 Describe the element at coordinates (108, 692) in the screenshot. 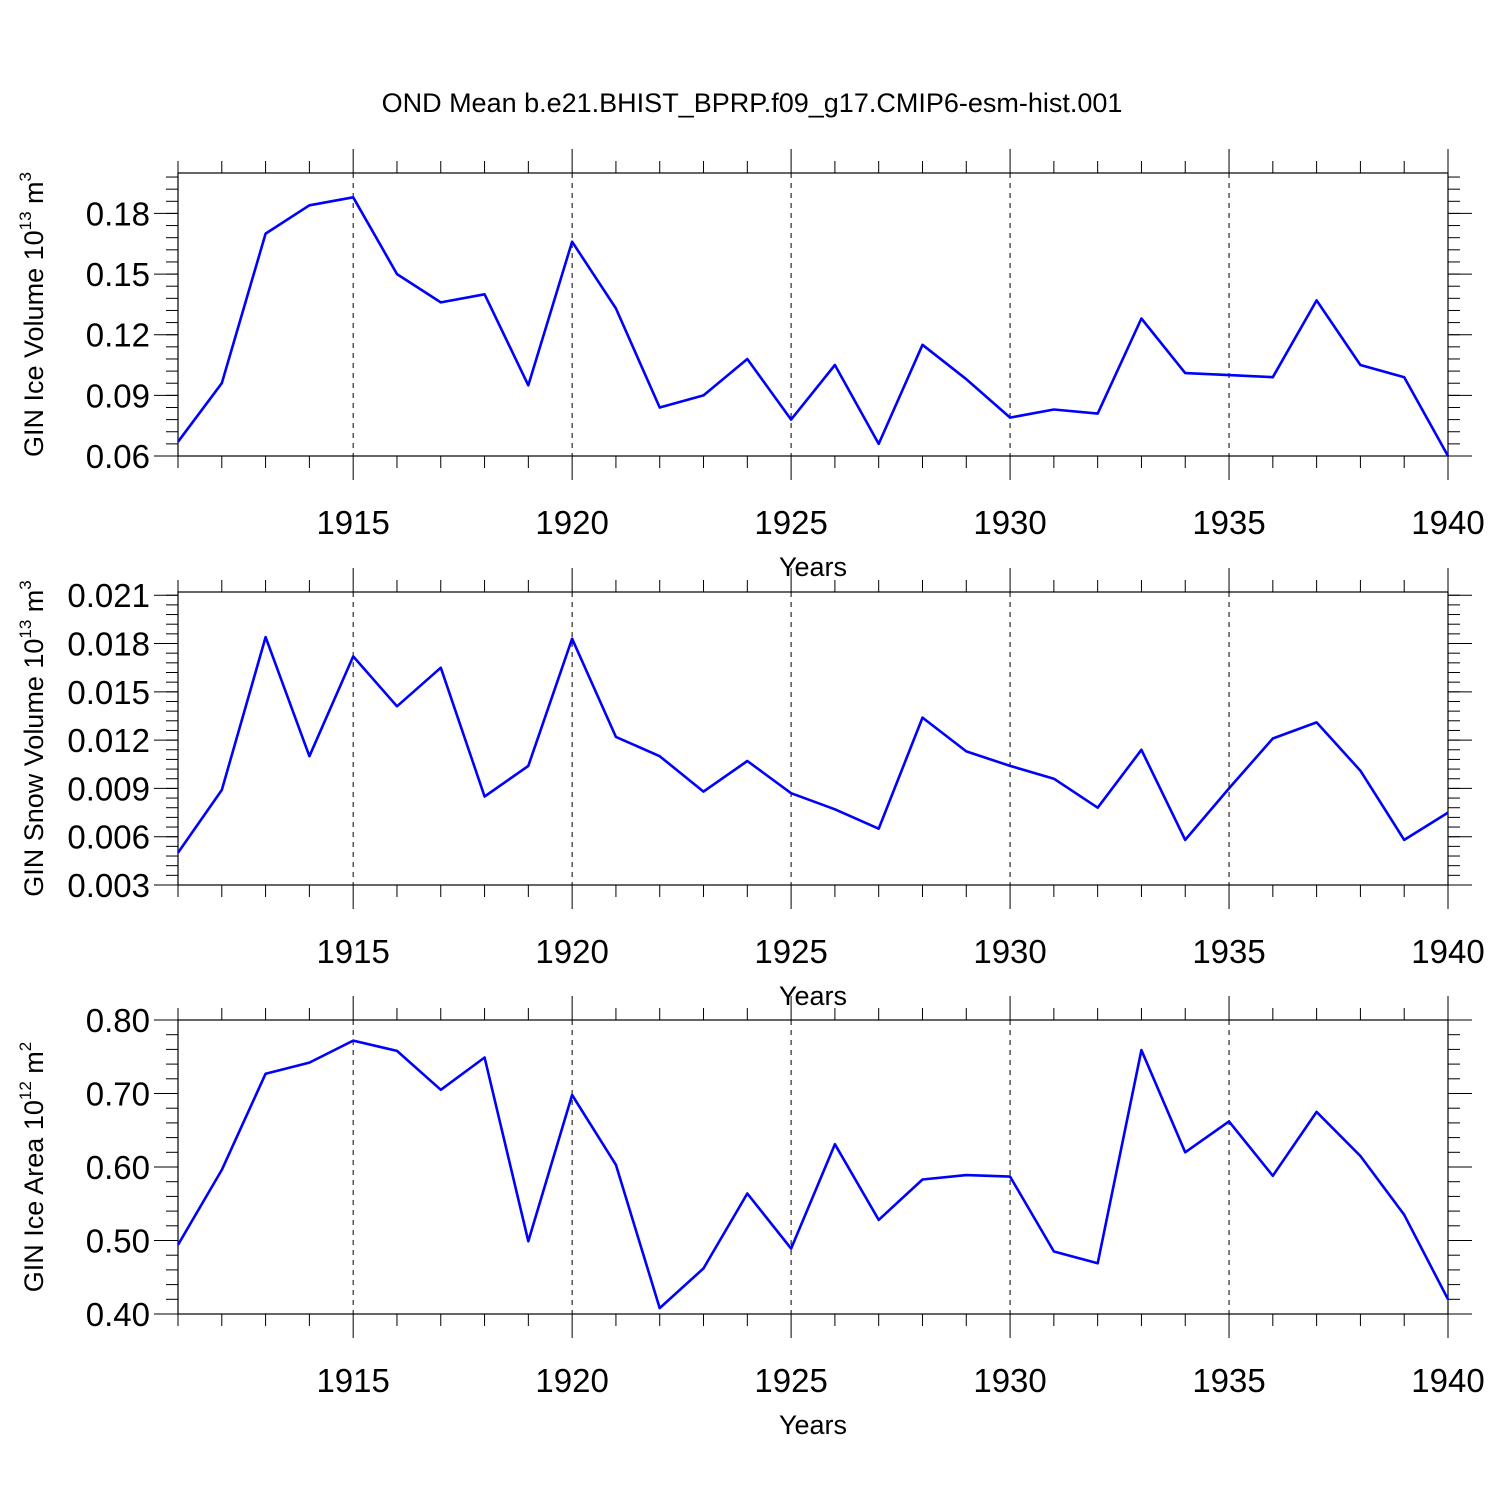

I see `y-tick-label: 0.015` at that location.